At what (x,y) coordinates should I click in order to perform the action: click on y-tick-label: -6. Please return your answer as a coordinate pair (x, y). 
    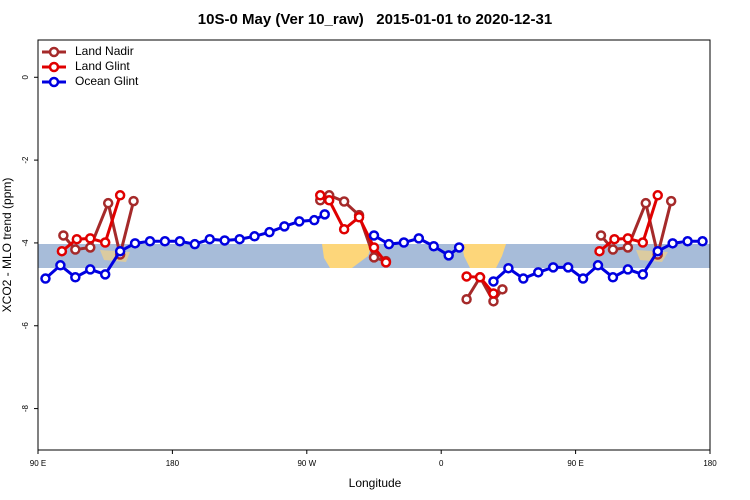
    Looking at the image, I should click on (25, 326).